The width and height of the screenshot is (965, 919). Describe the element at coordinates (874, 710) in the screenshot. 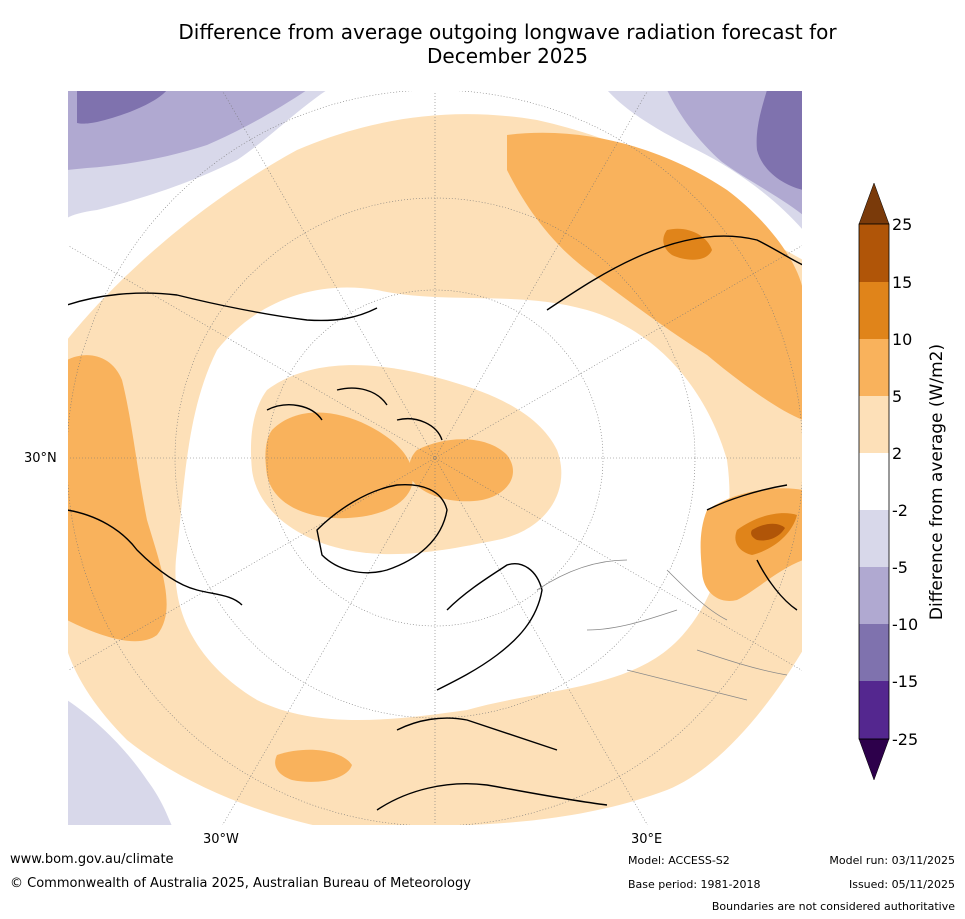

I see `colorbar-band-m15tom25` at that location.